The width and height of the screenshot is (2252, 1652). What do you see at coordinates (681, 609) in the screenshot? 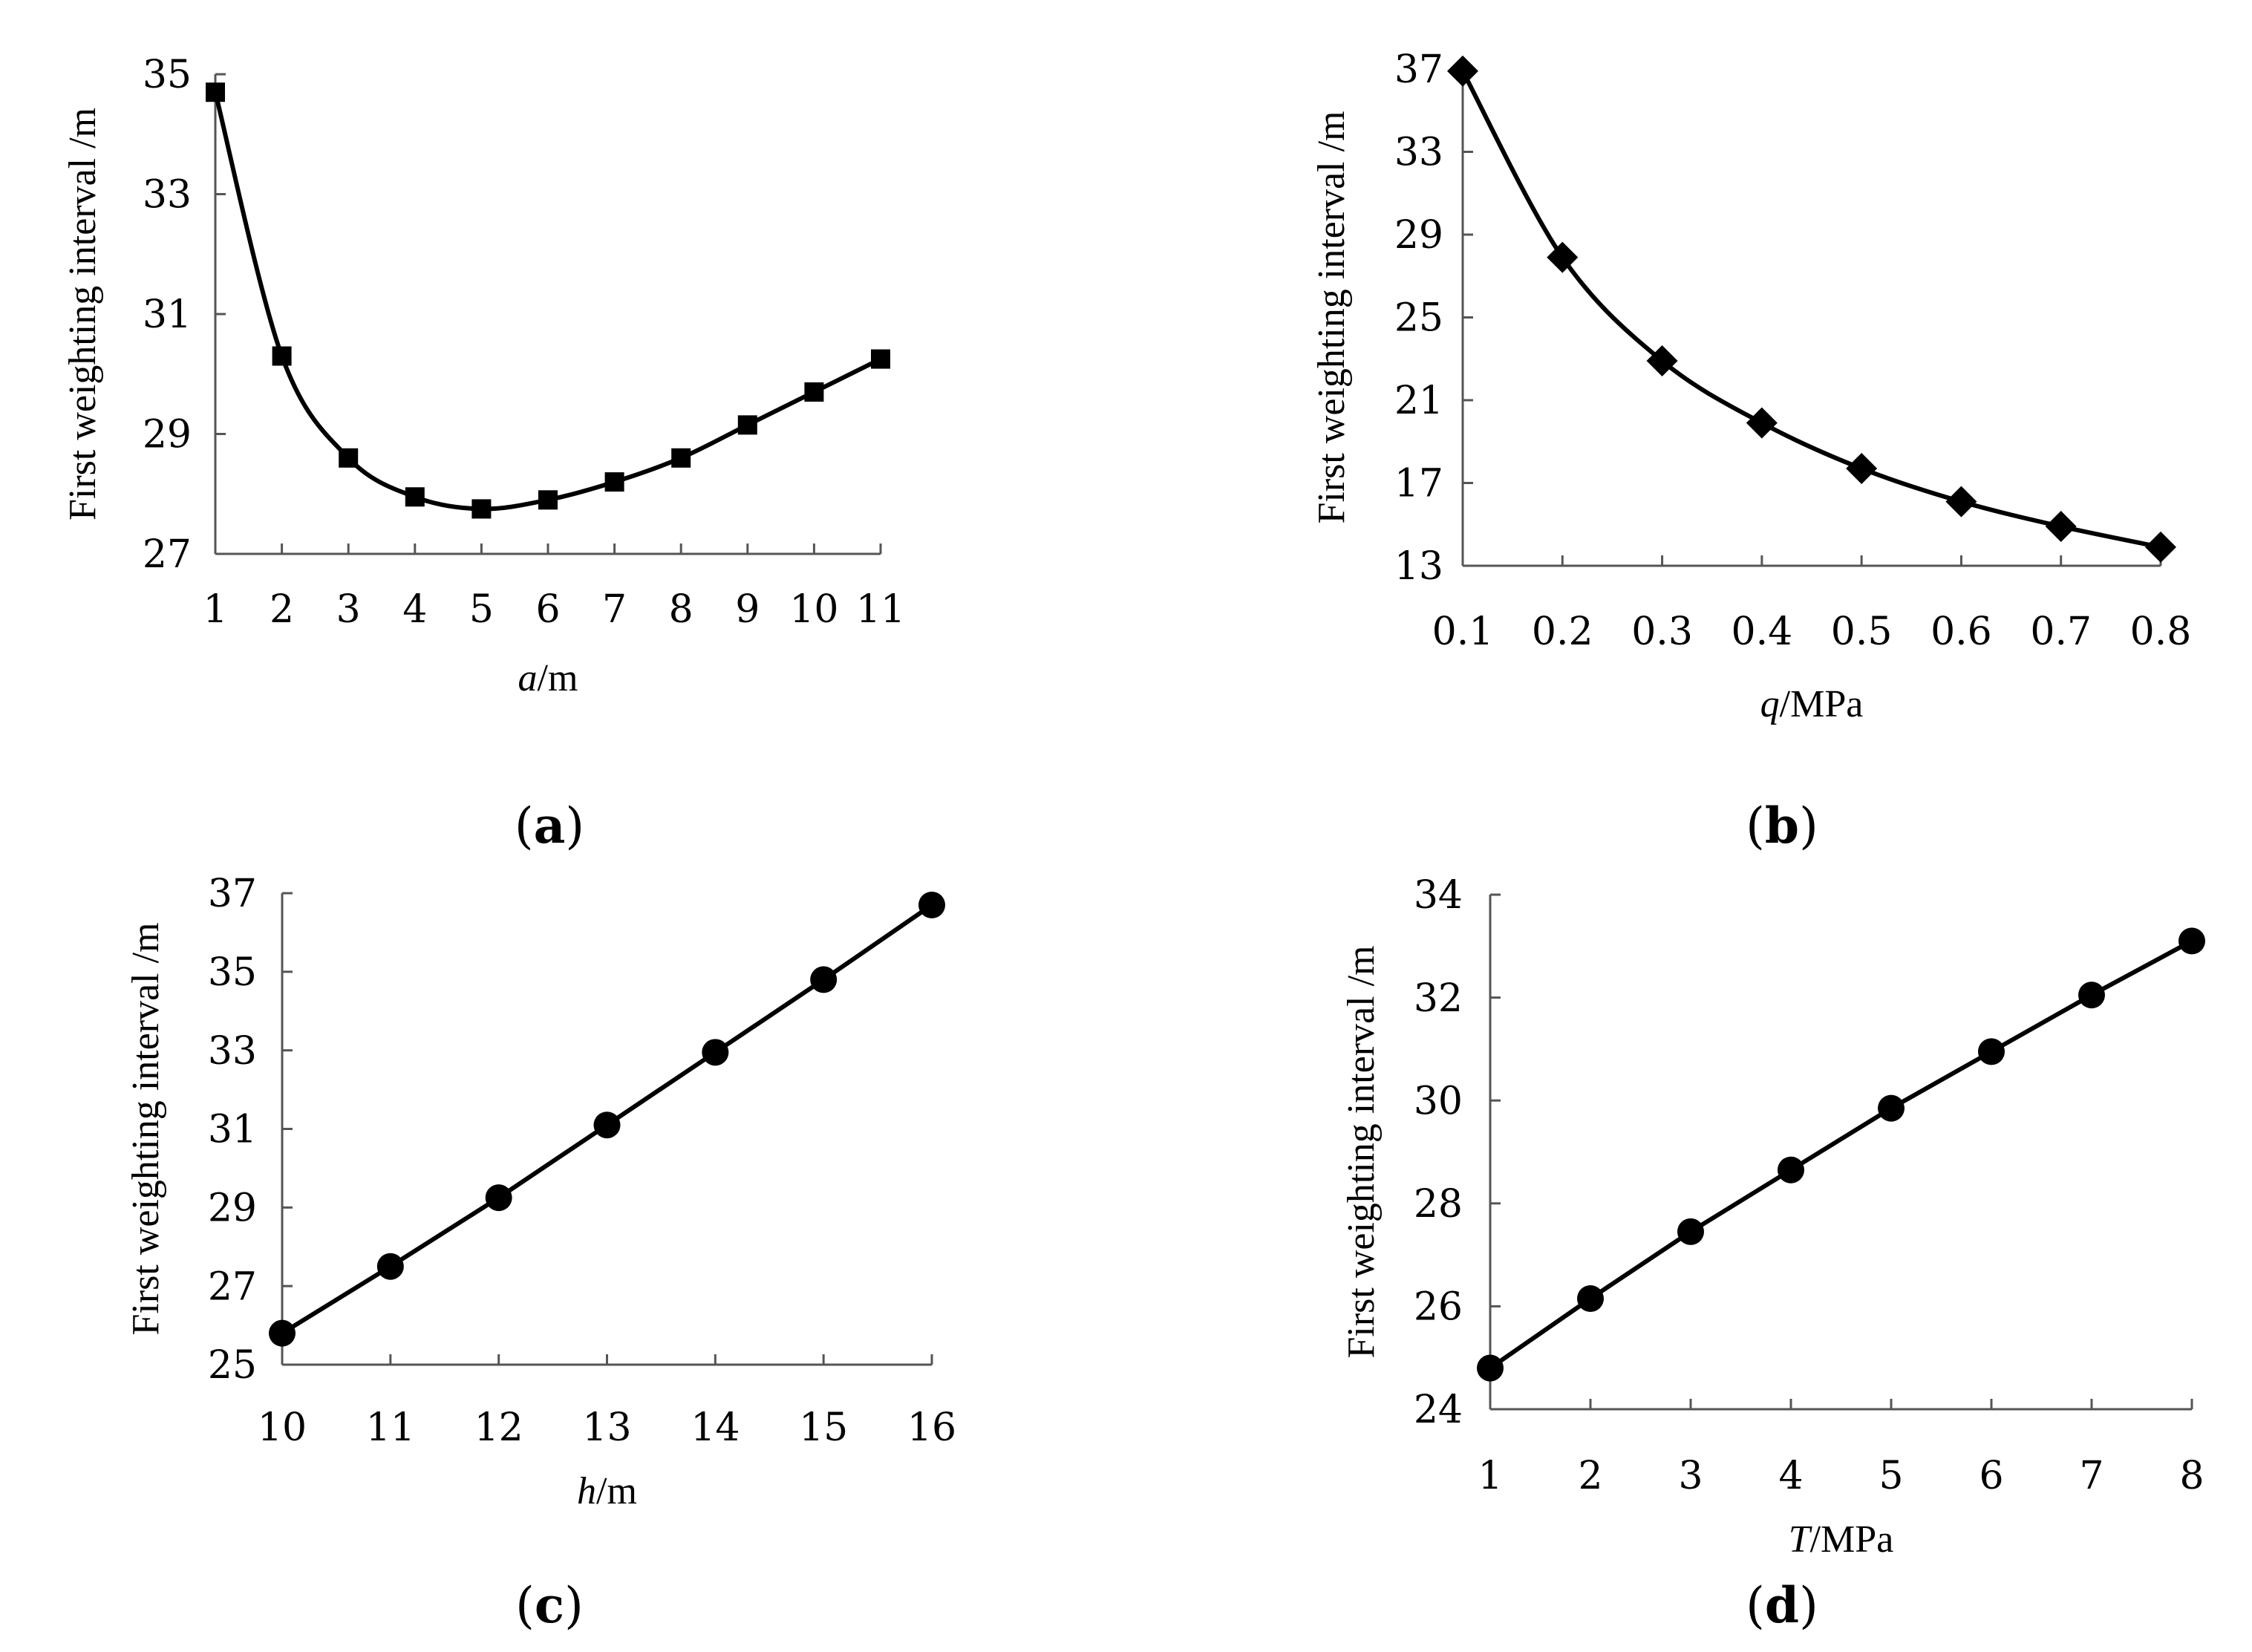
I see `x-tick-label: 8` at bounding box center [681, 609].